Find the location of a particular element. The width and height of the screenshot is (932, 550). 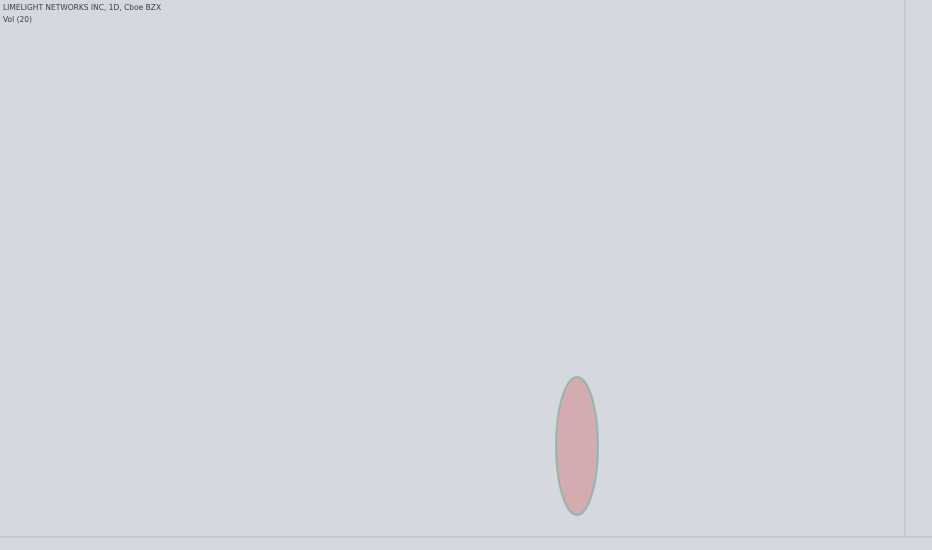

chart-title: LIMELIGHT NETWORKS INC, 1D, Cboe BZX is located at coordinates (82, 7).